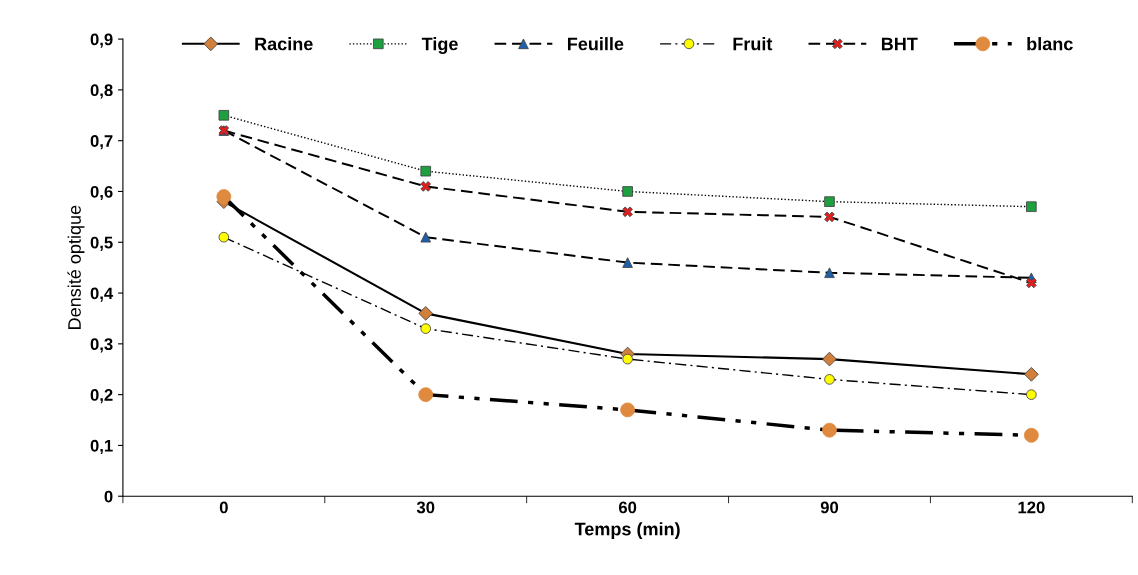  Describe the element at coordinates (101, 40) in the screenshot. I see `y-tick-label: 0,9` at that location.